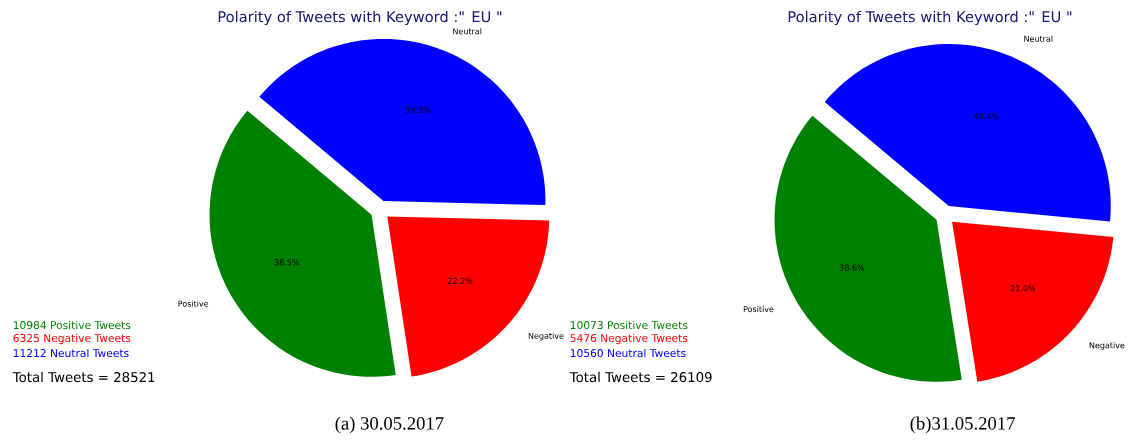  I want to click on text: 10984 Positive Tweets, so click(72, 325).